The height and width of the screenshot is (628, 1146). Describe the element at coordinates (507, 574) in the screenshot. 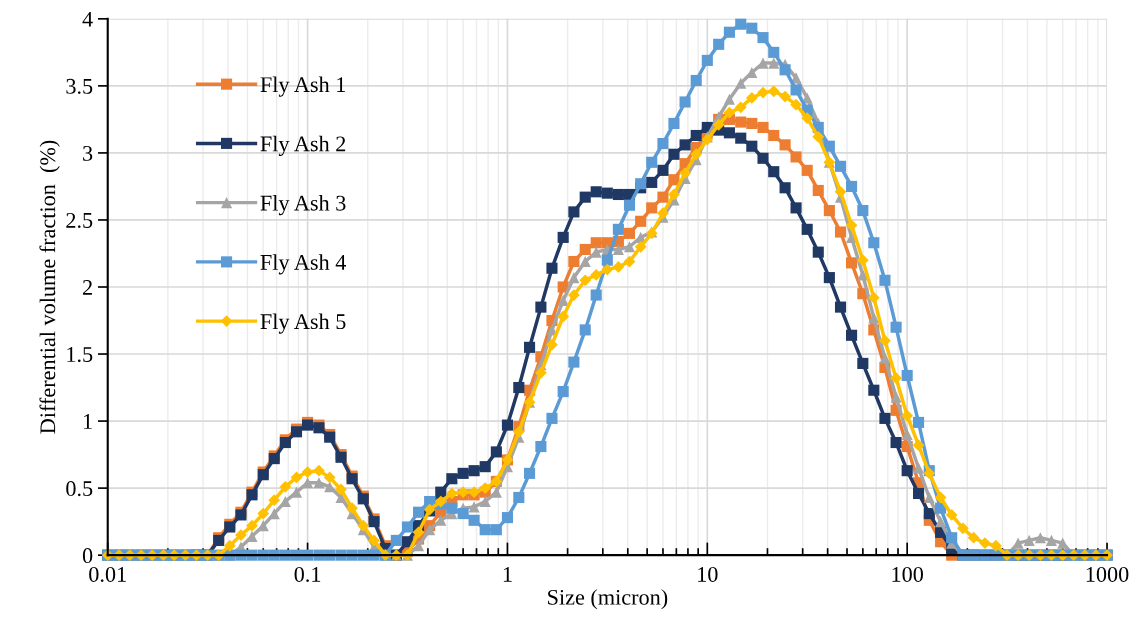

I see `x-tick-label: 1` at that location.